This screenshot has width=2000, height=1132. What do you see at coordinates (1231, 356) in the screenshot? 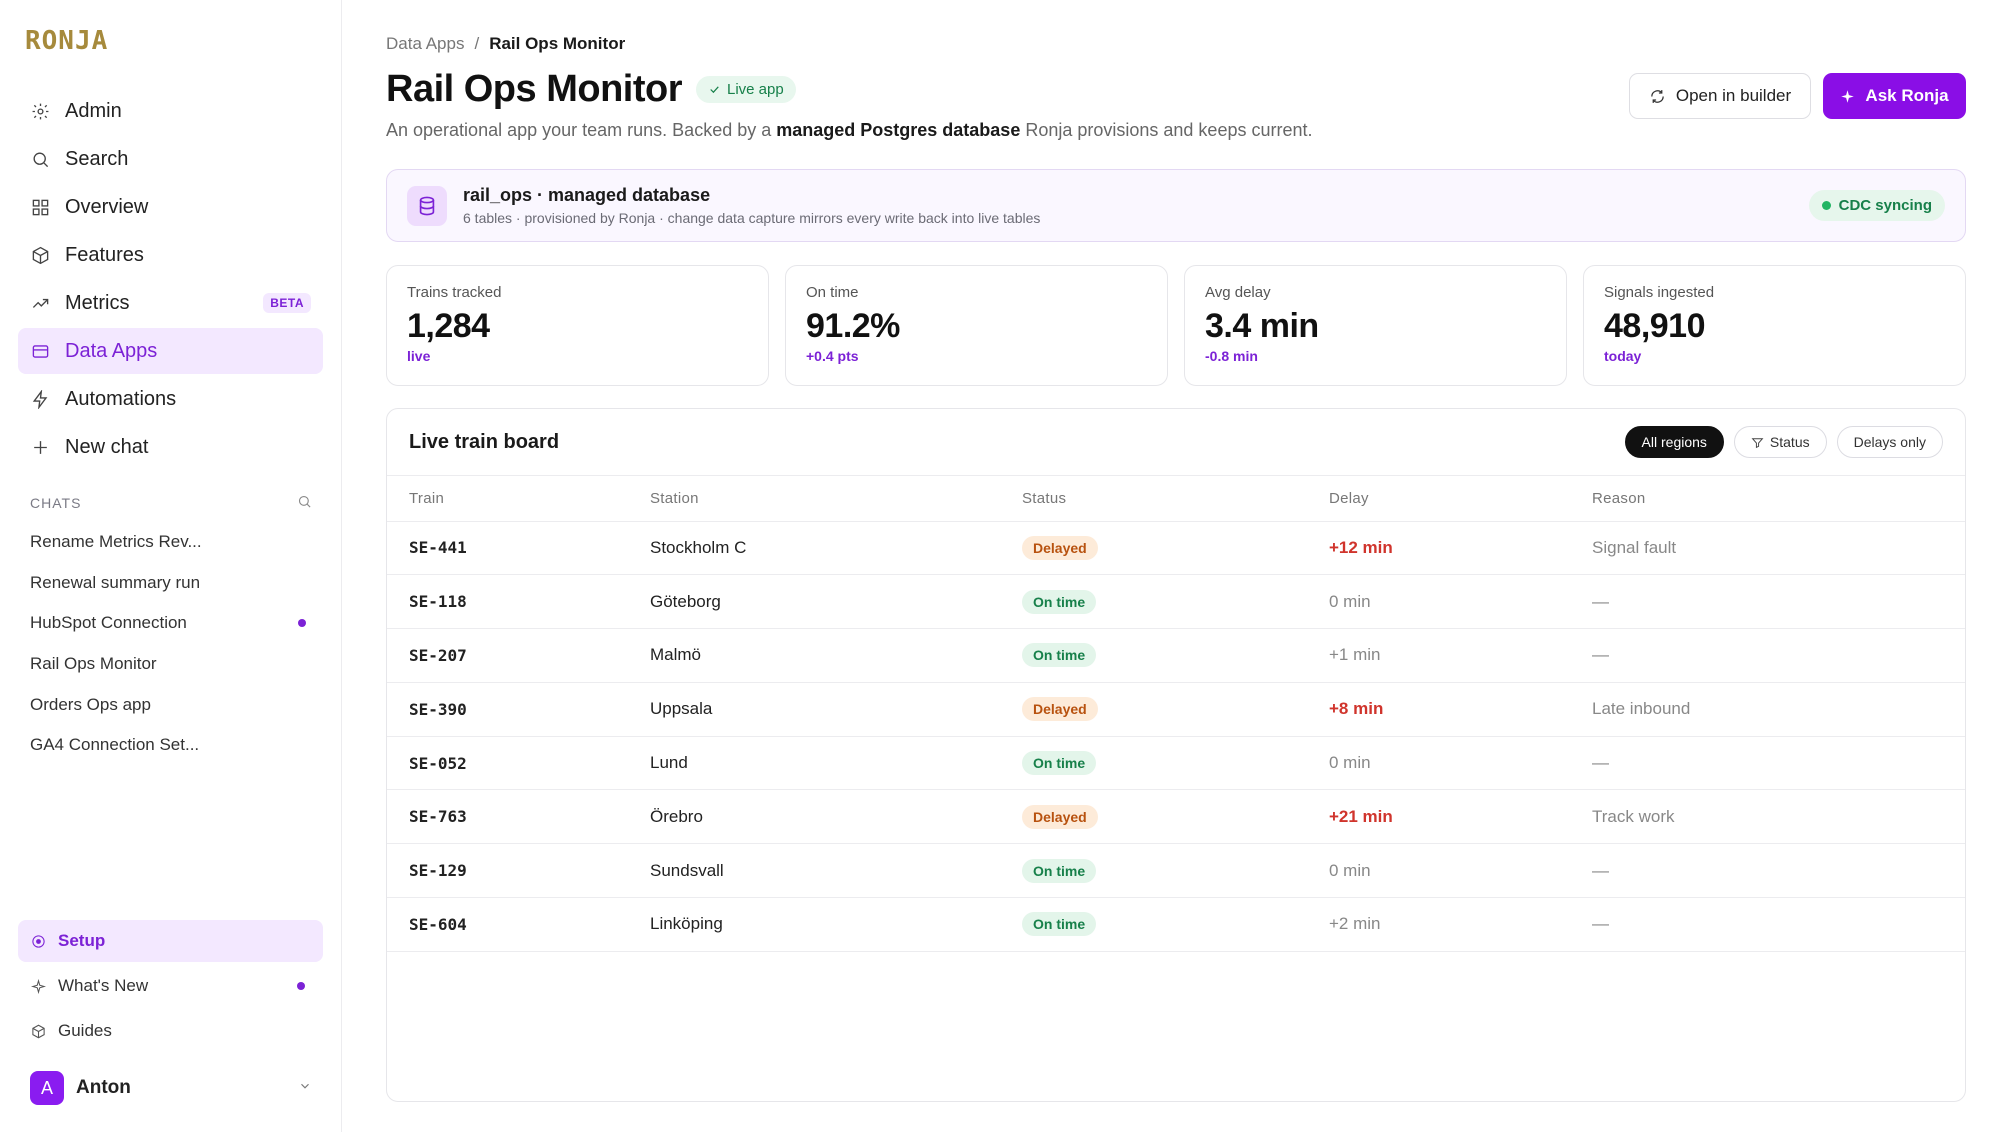
I see `stat-delta: -0.8 min` at bounding box center [1231, 356].